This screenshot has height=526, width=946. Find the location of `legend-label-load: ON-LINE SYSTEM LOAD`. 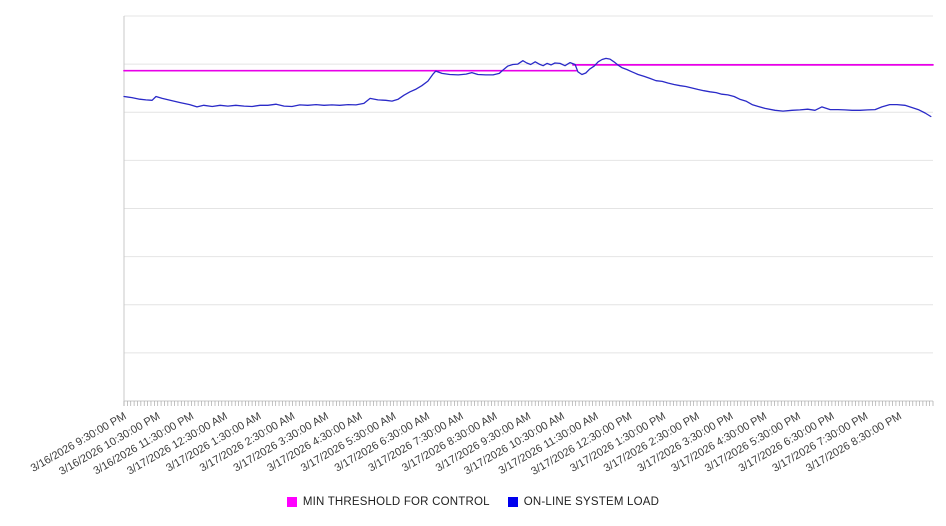

legend-label-load: ON-LINE SYSTEM LOAD is located at coordinates (591, 502).